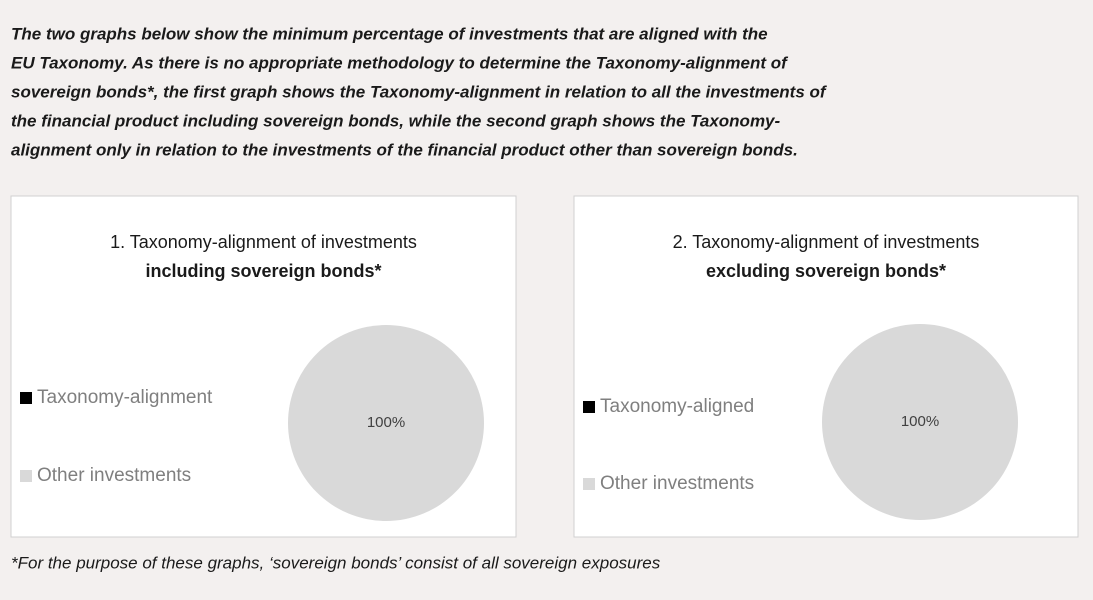  What do you see at coordinates (826, 271) in the screenshot?
I see `chart-subtitle: excluding sovereign bonds*` at bounding box center [826, 271].